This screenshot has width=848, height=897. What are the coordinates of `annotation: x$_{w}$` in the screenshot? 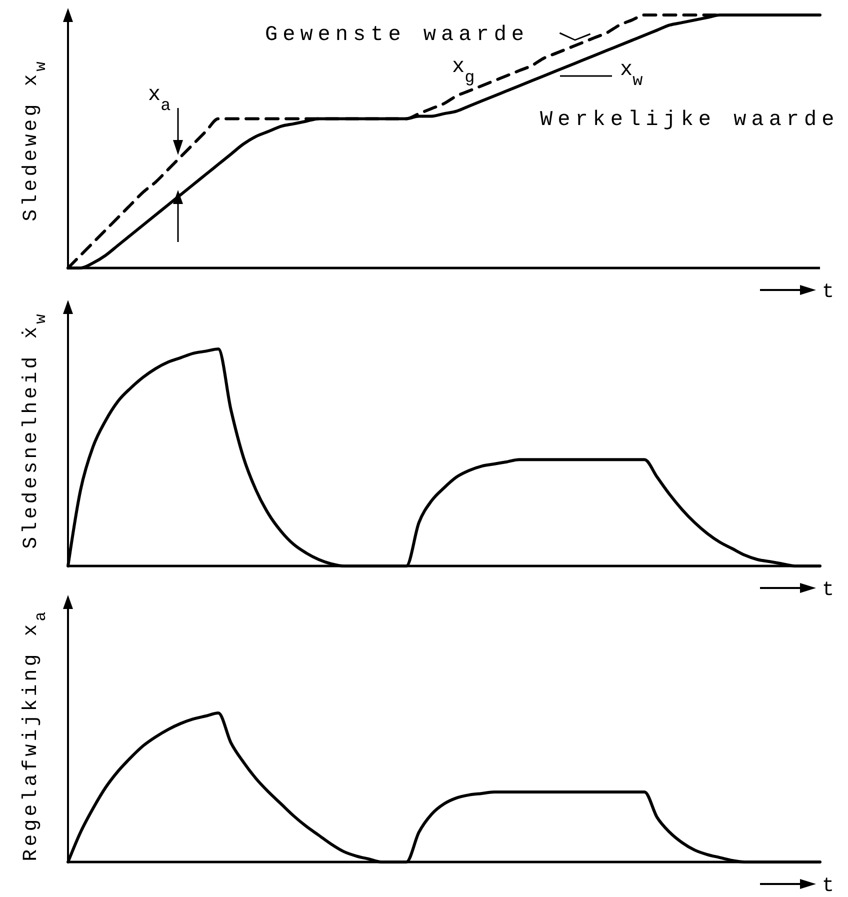 It's located at (631, 74).